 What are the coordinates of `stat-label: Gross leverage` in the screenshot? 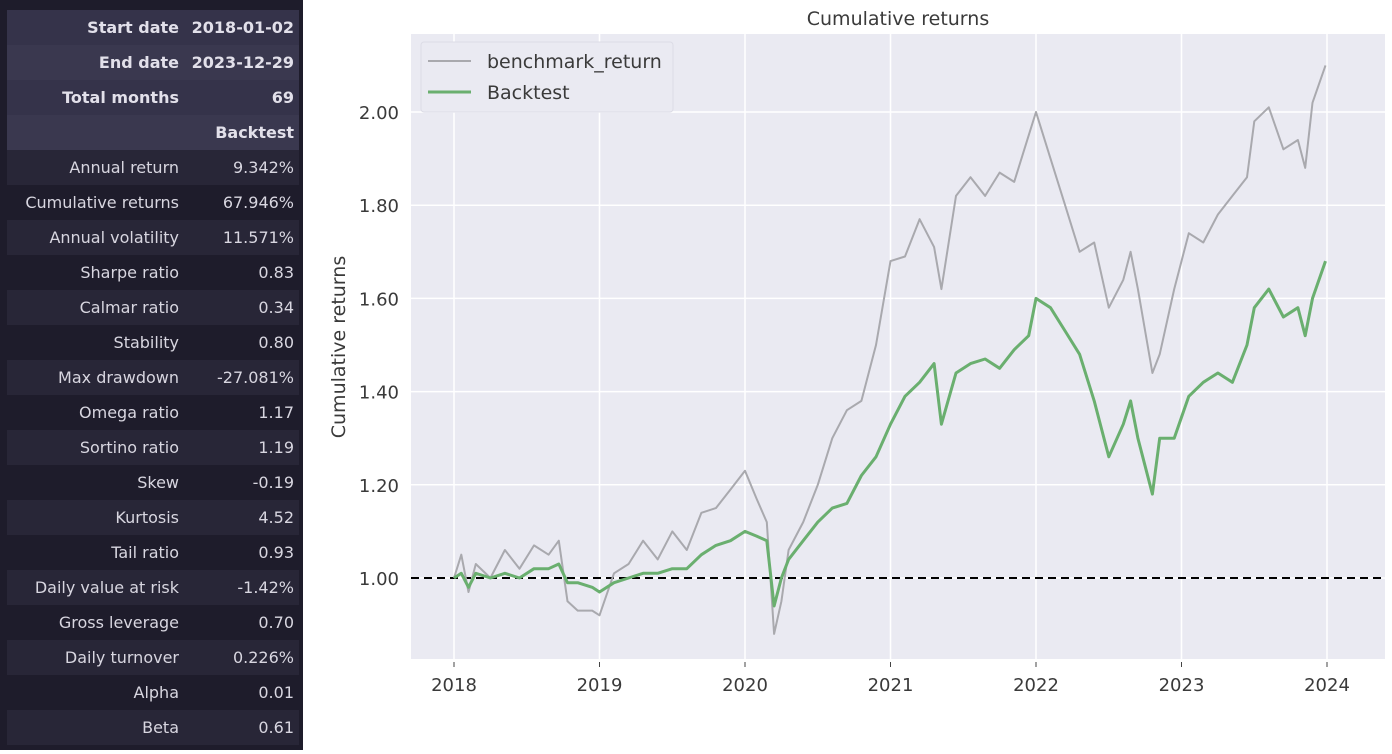 It's located at (93, 622).